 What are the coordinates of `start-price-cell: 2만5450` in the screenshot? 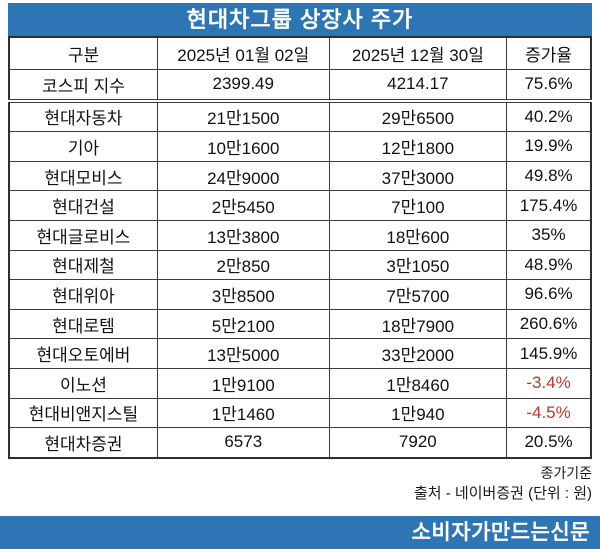 It's located at (243, 205).